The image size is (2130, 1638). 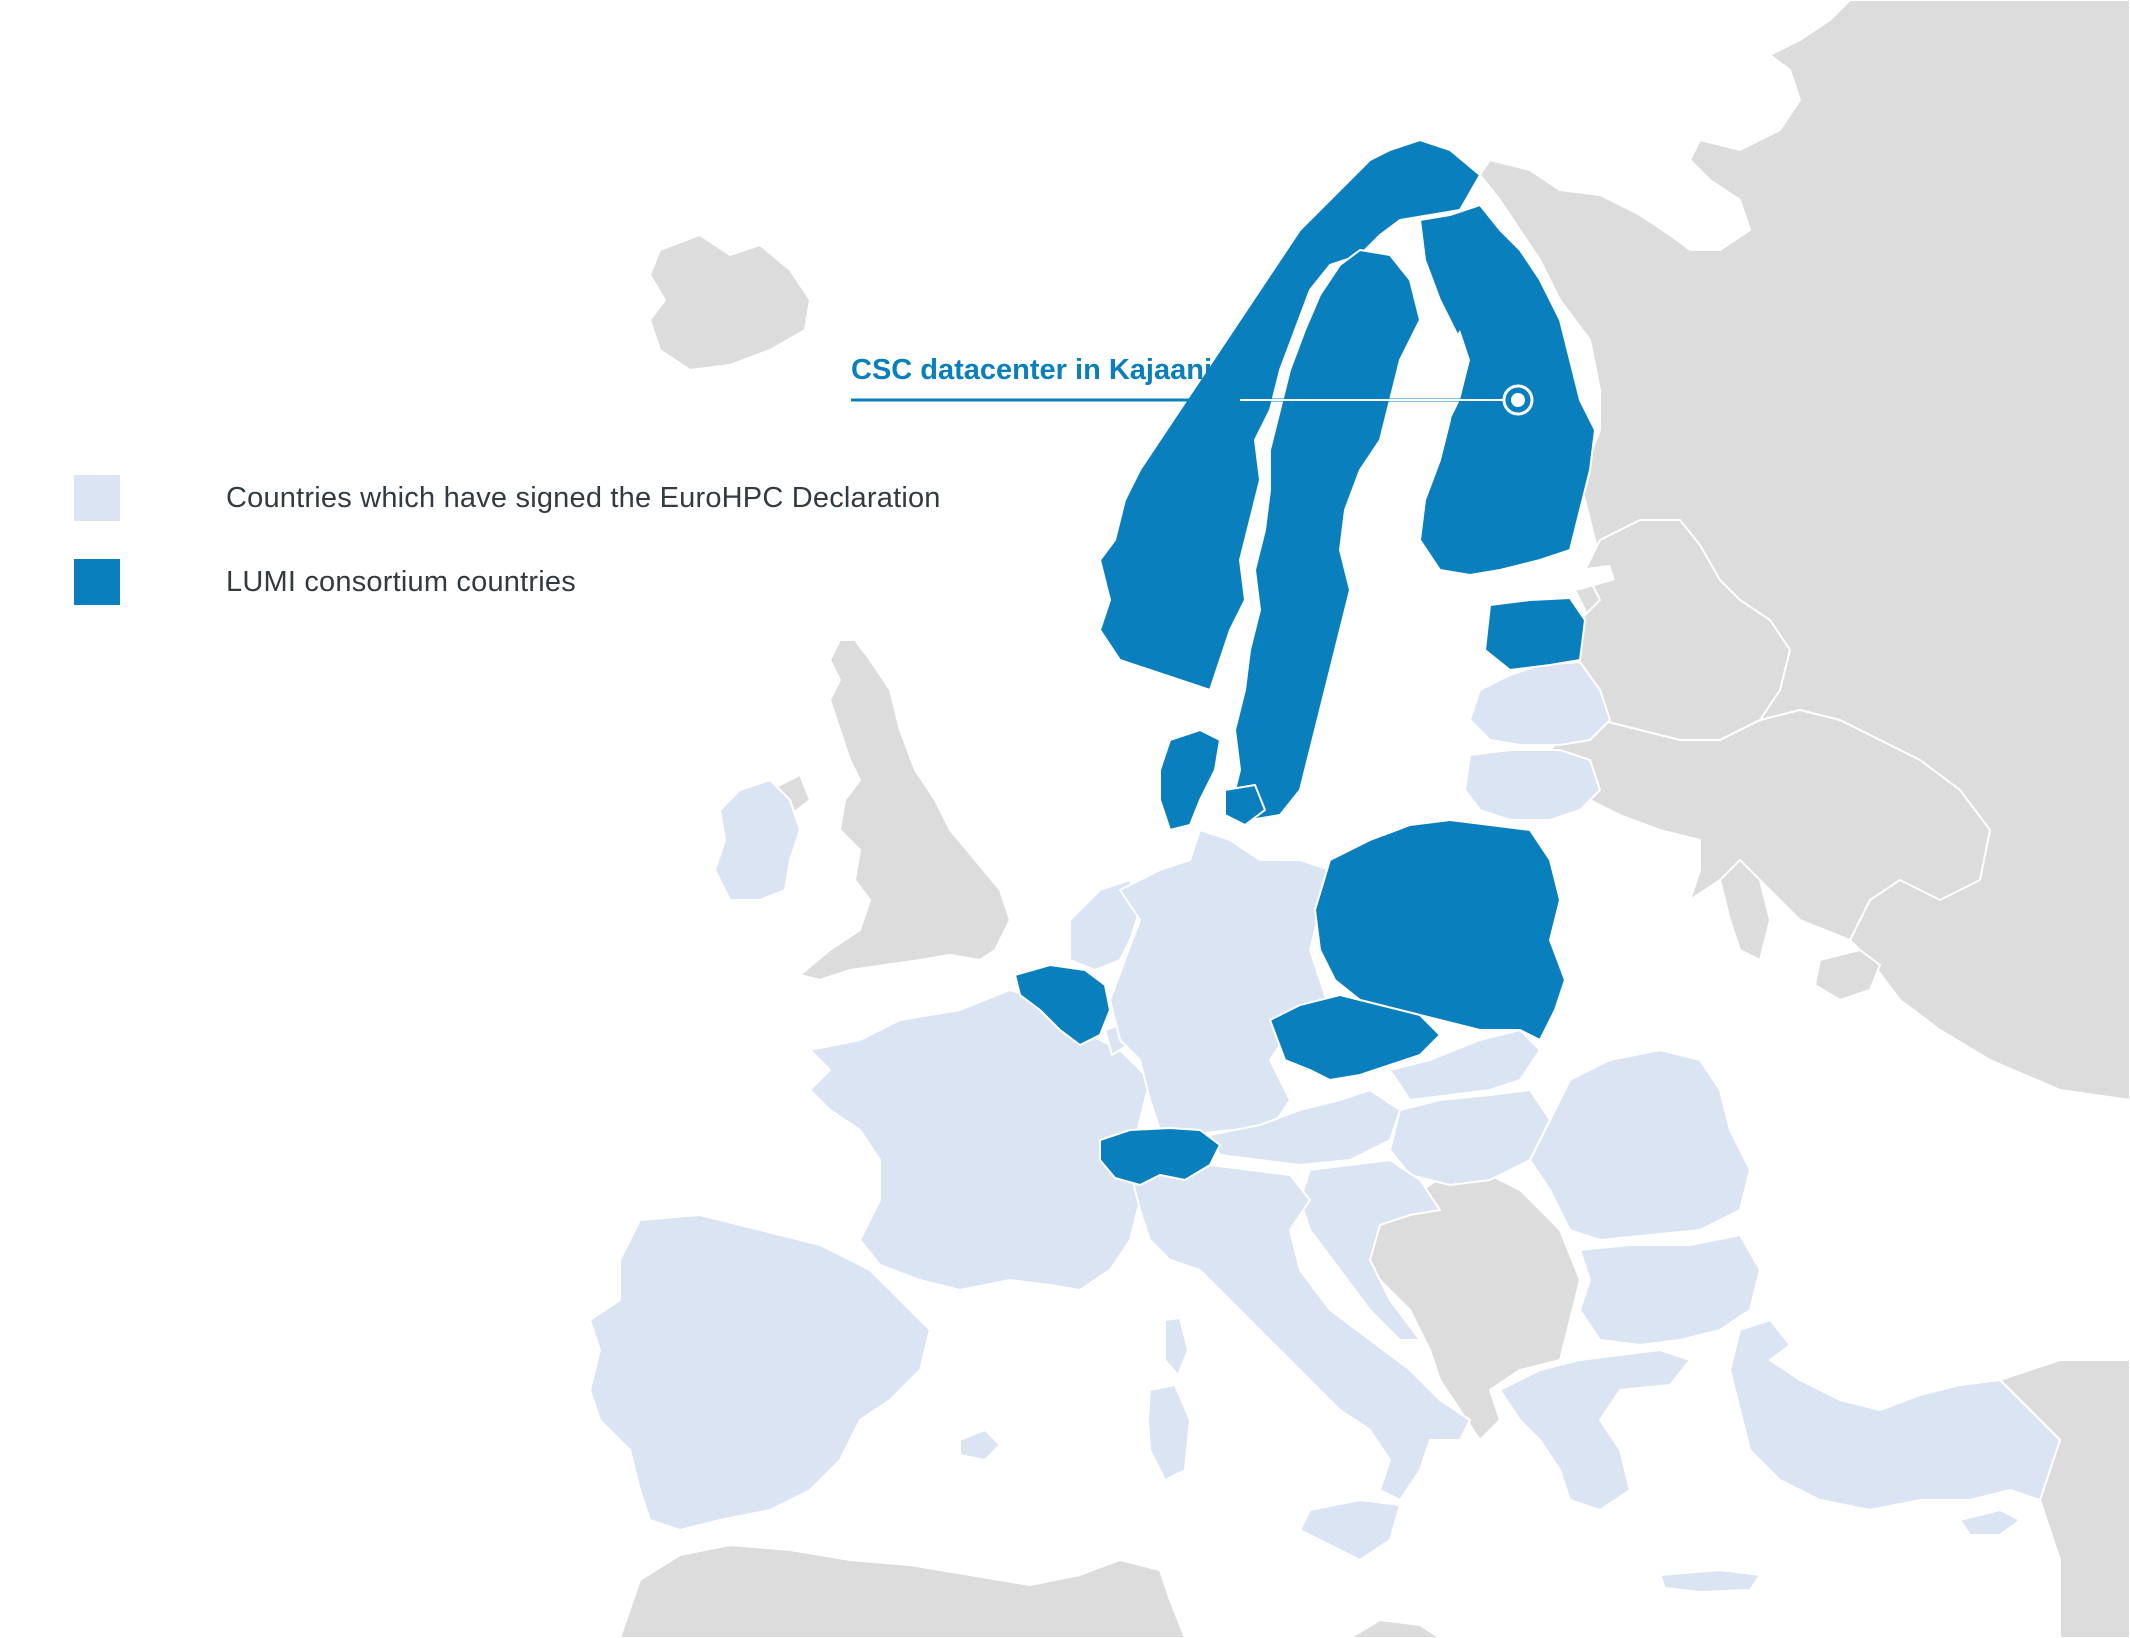 I want to click on latvia, so click(x=1540, y=703).